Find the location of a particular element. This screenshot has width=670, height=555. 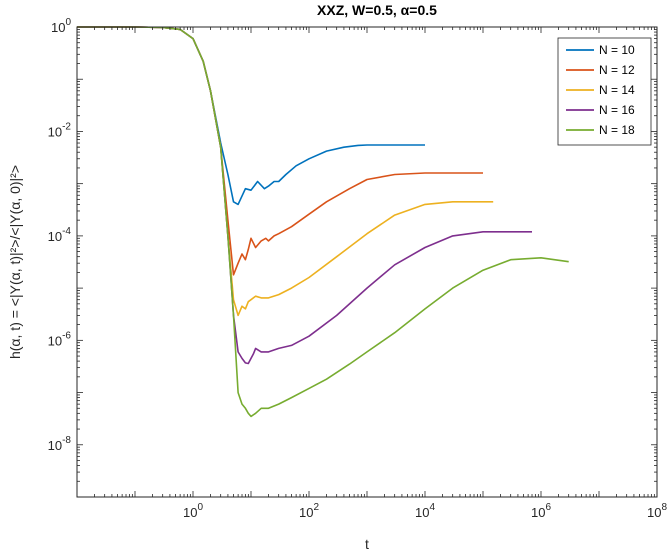

y-tick-label: 10⁻⁶ is located at coordinates (60, 339).